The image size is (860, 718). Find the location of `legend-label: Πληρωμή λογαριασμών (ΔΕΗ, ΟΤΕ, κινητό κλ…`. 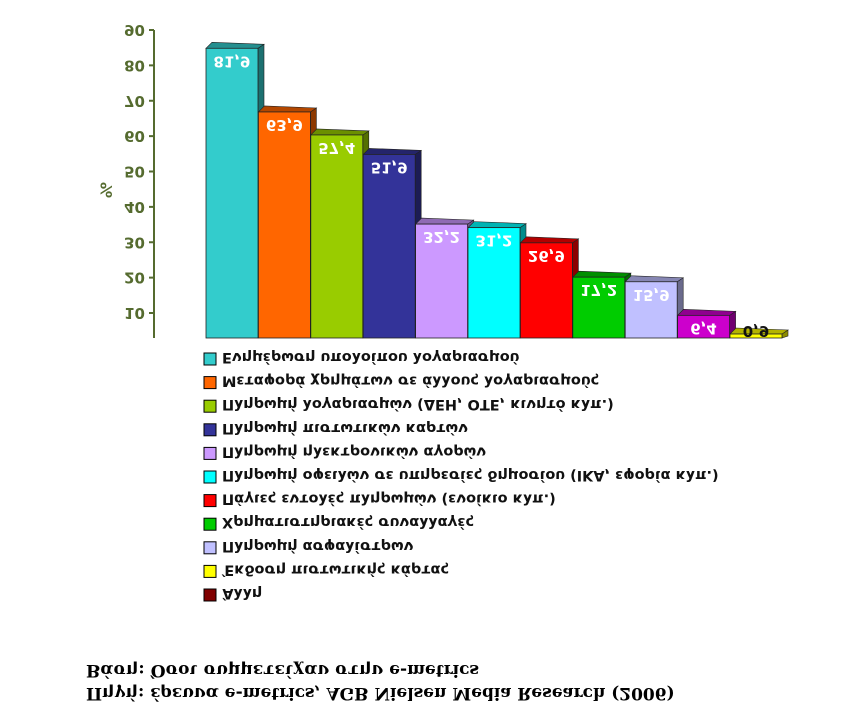

legend-label: Πληρωμή λογαριασμών (ΔΕΗ, ΟΤΕ, κινητό κλ… is located at coordinates (418, 404).